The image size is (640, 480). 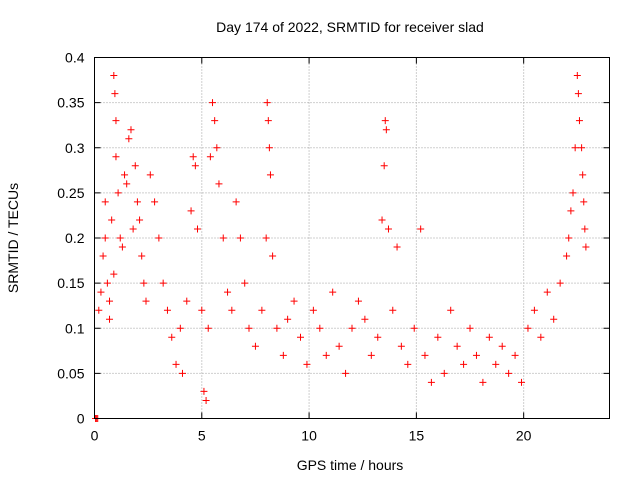 I want to click on x-axis-label: GPS time / hours, so click(x=350, y=465).